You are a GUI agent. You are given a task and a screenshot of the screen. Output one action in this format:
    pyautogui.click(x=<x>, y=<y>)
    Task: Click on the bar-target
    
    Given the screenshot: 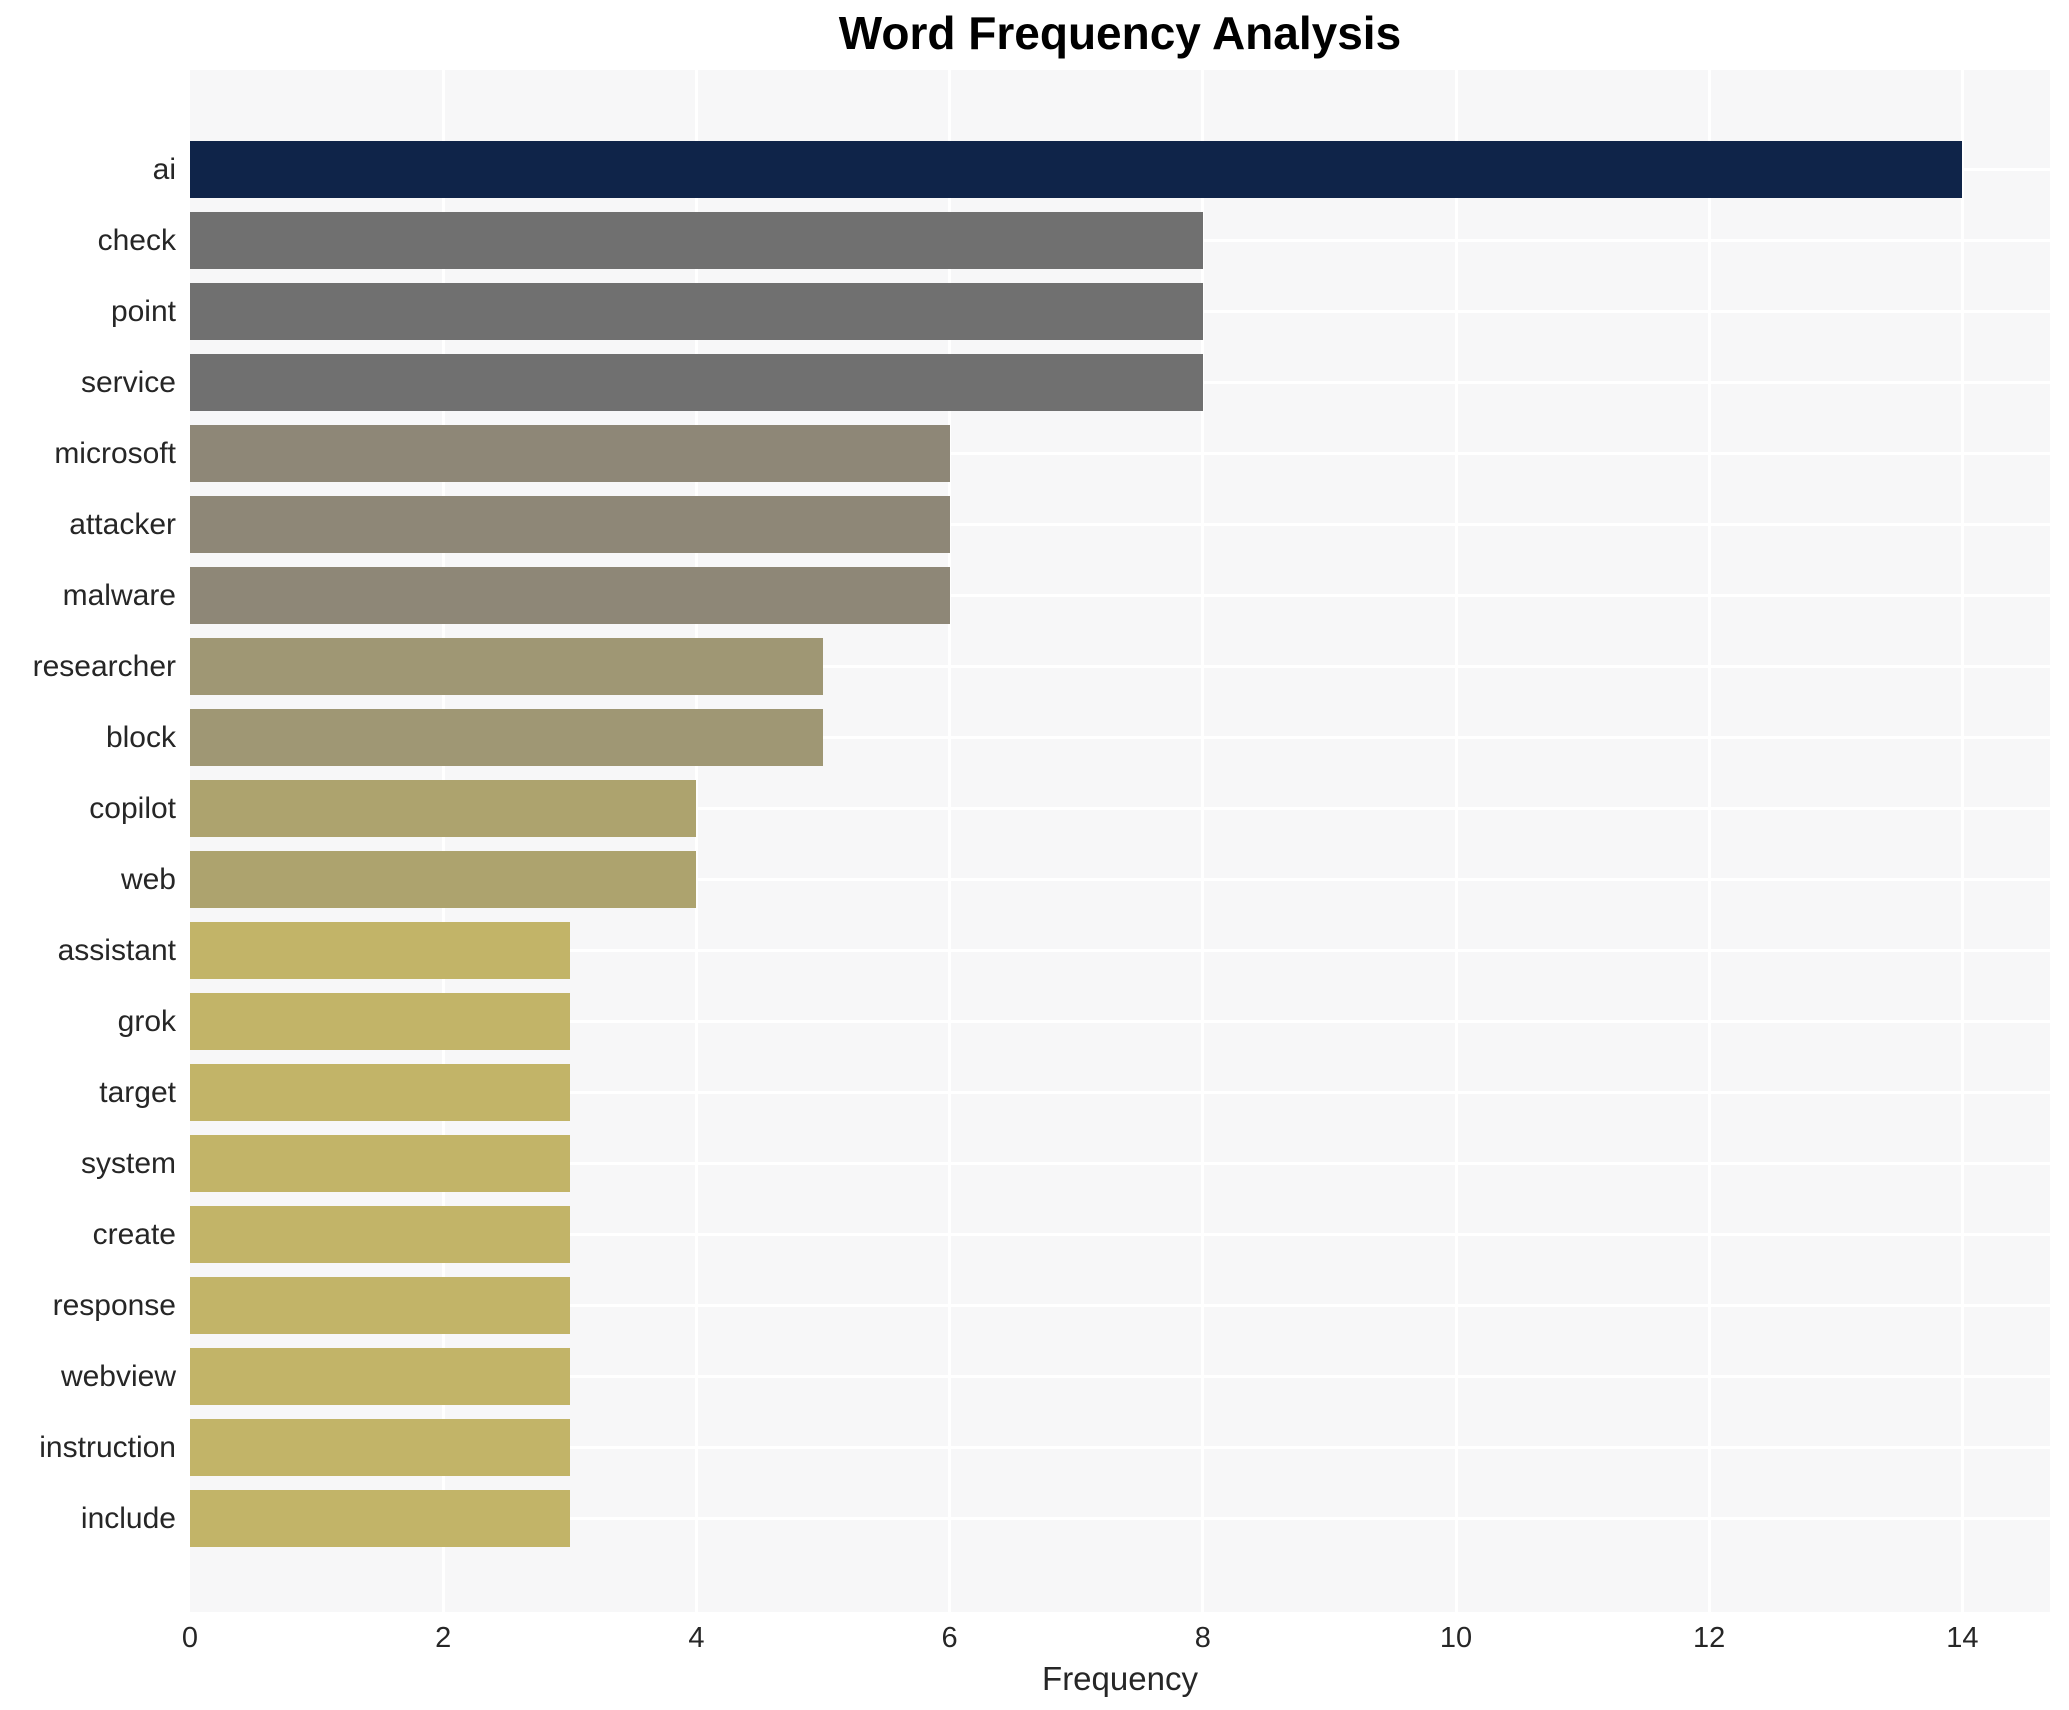 What is the action you would take?
    pyautogui.click(x=380, y=1092)
    